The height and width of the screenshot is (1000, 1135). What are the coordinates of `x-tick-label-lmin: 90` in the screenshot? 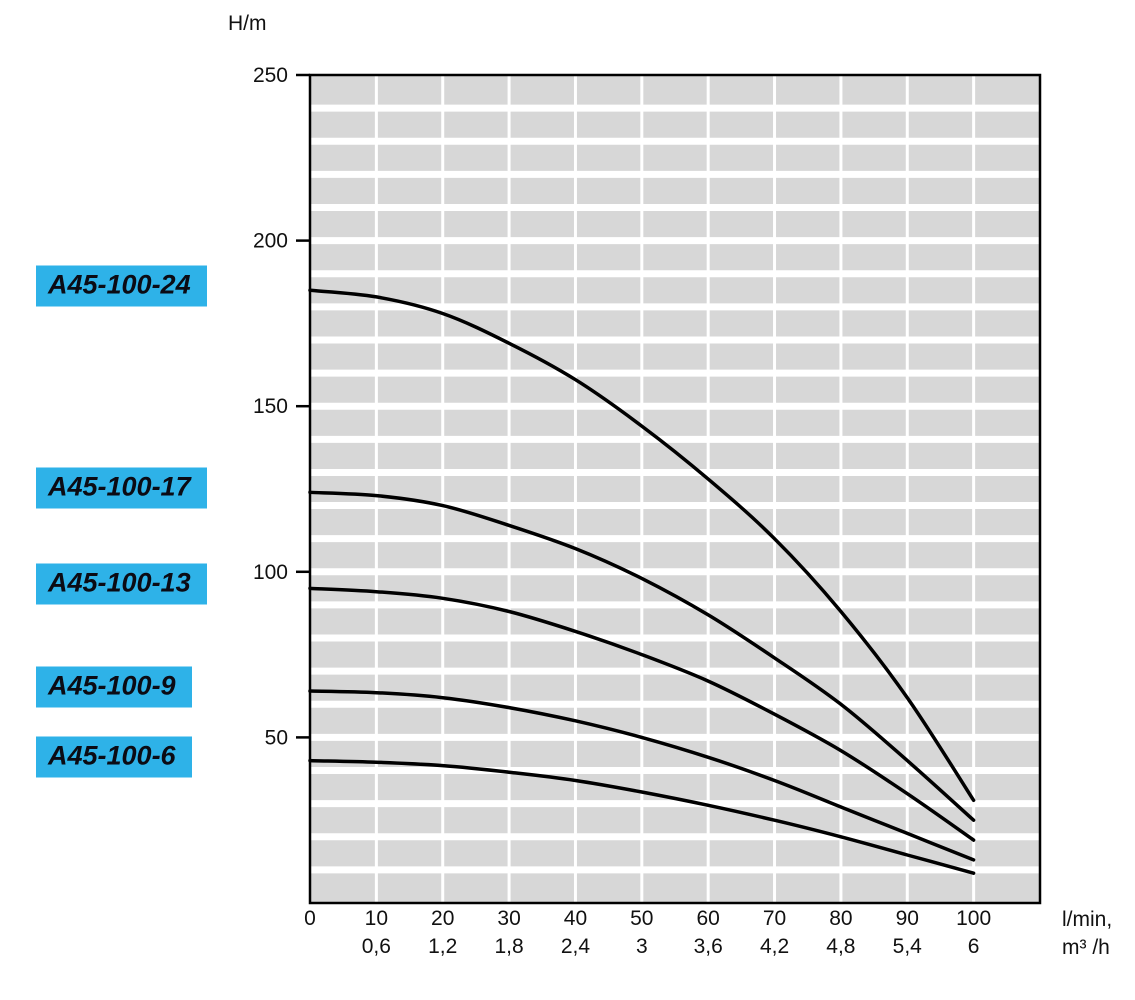 It's located at (907, 918).